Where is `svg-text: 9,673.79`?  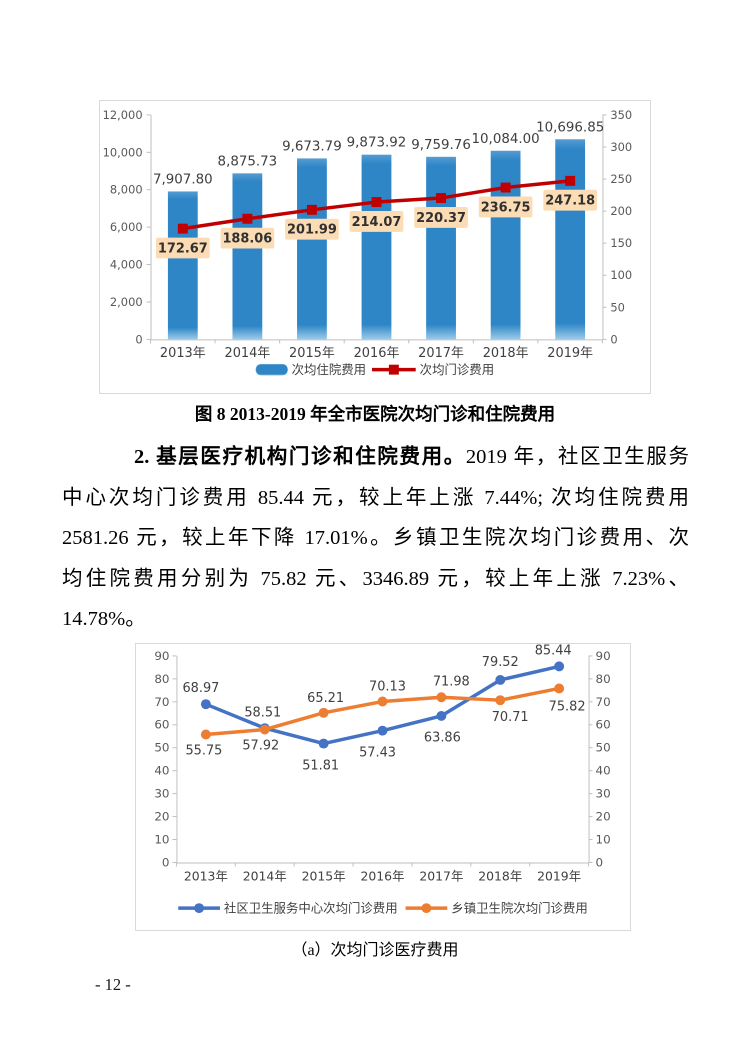 svg-text: 9,673.79 is located at coordinates (312, 146).